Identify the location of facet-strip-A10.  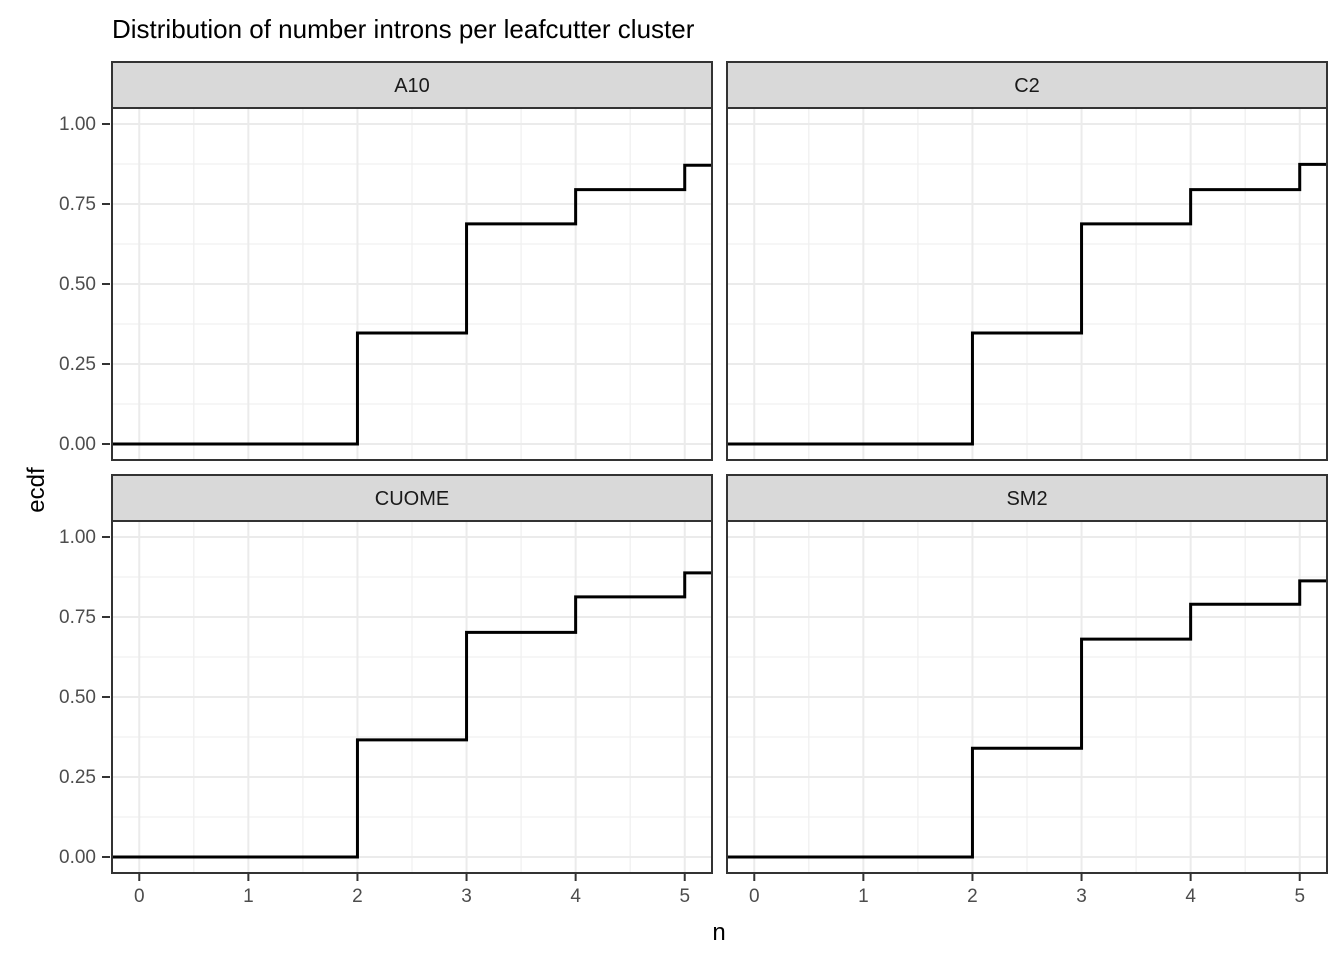
(412, 85).